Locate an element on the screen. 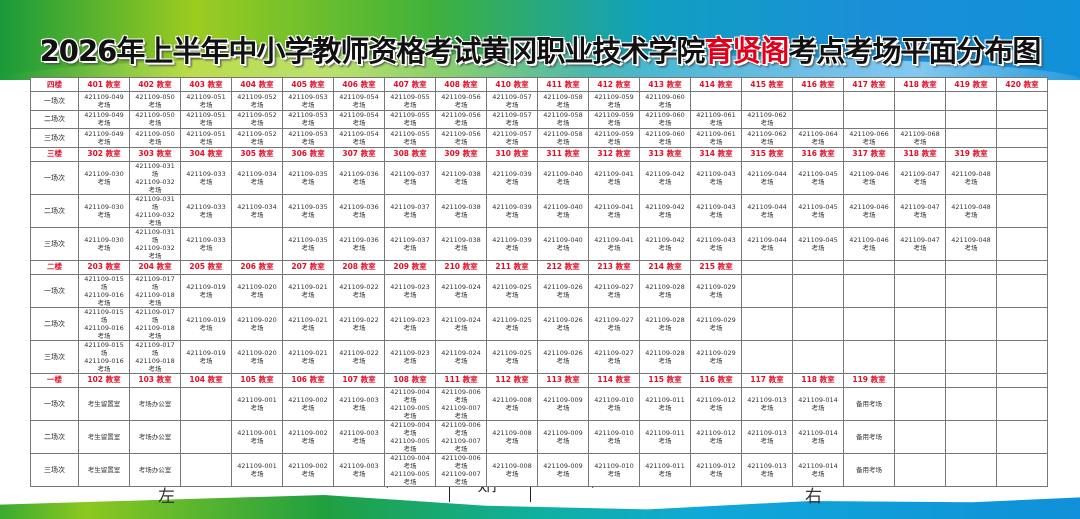 The image size is (1080, 519). room-header: 206 教室 is located at coordinates (257, 267).